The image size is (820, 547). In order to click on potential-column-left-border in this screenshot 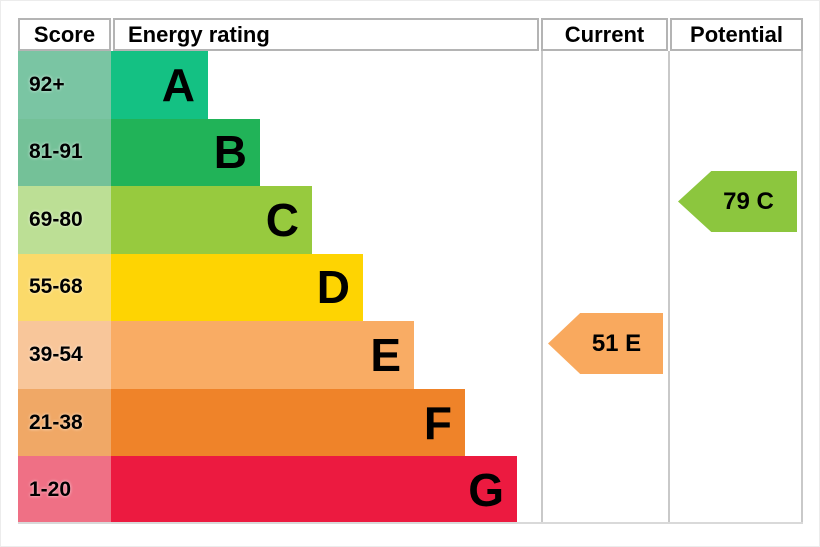, I will do `click(669, 287)`.